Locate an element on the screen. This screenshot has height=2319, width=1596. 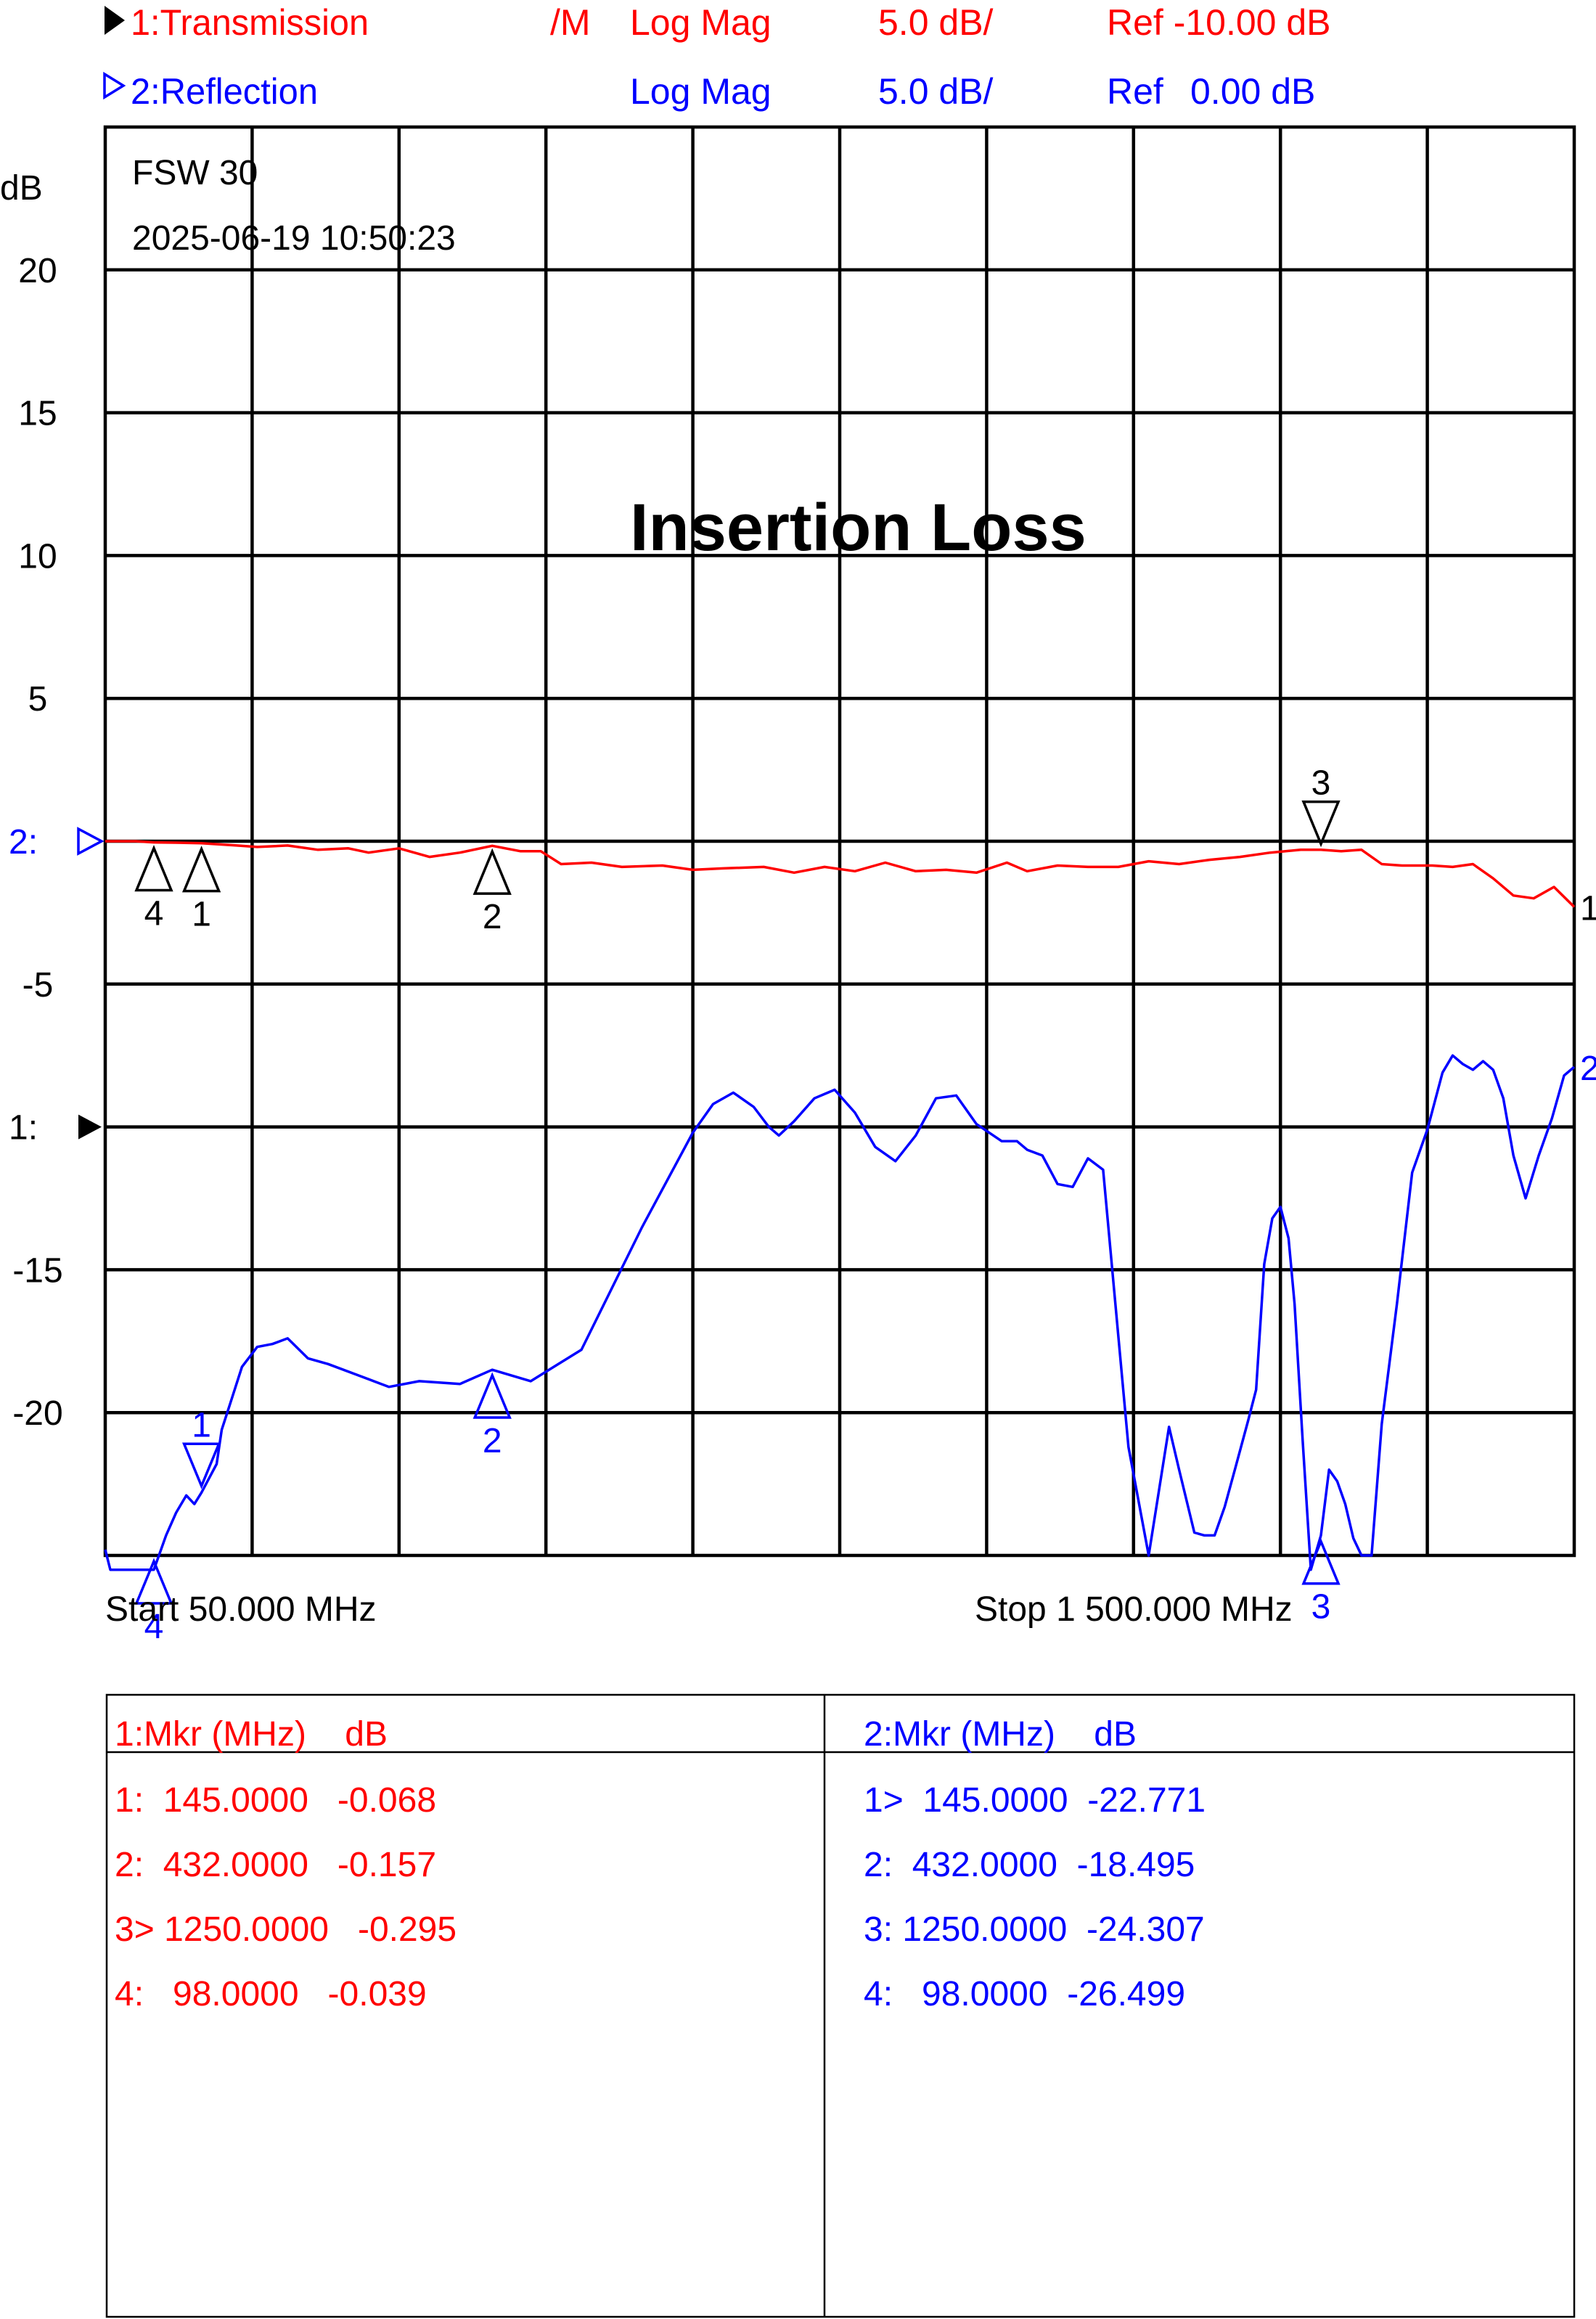
marker-row: 4: 98.0000 -26.499 is located at coordinates (1024, 1994).